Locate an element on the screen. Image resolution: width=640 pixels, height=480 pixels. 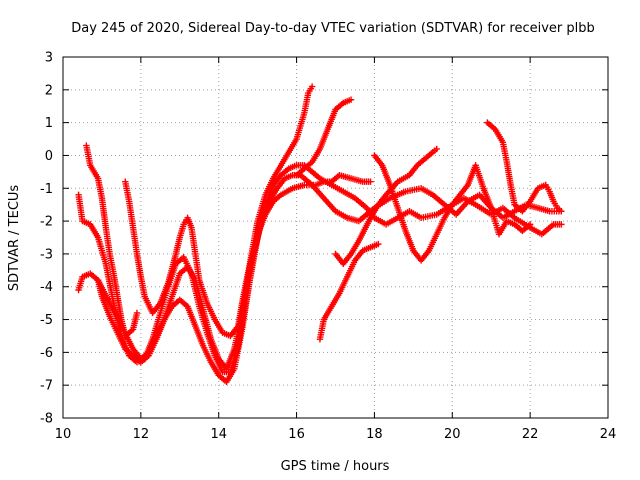
x-tick-label: 18 is located at coordinates (374, 434).